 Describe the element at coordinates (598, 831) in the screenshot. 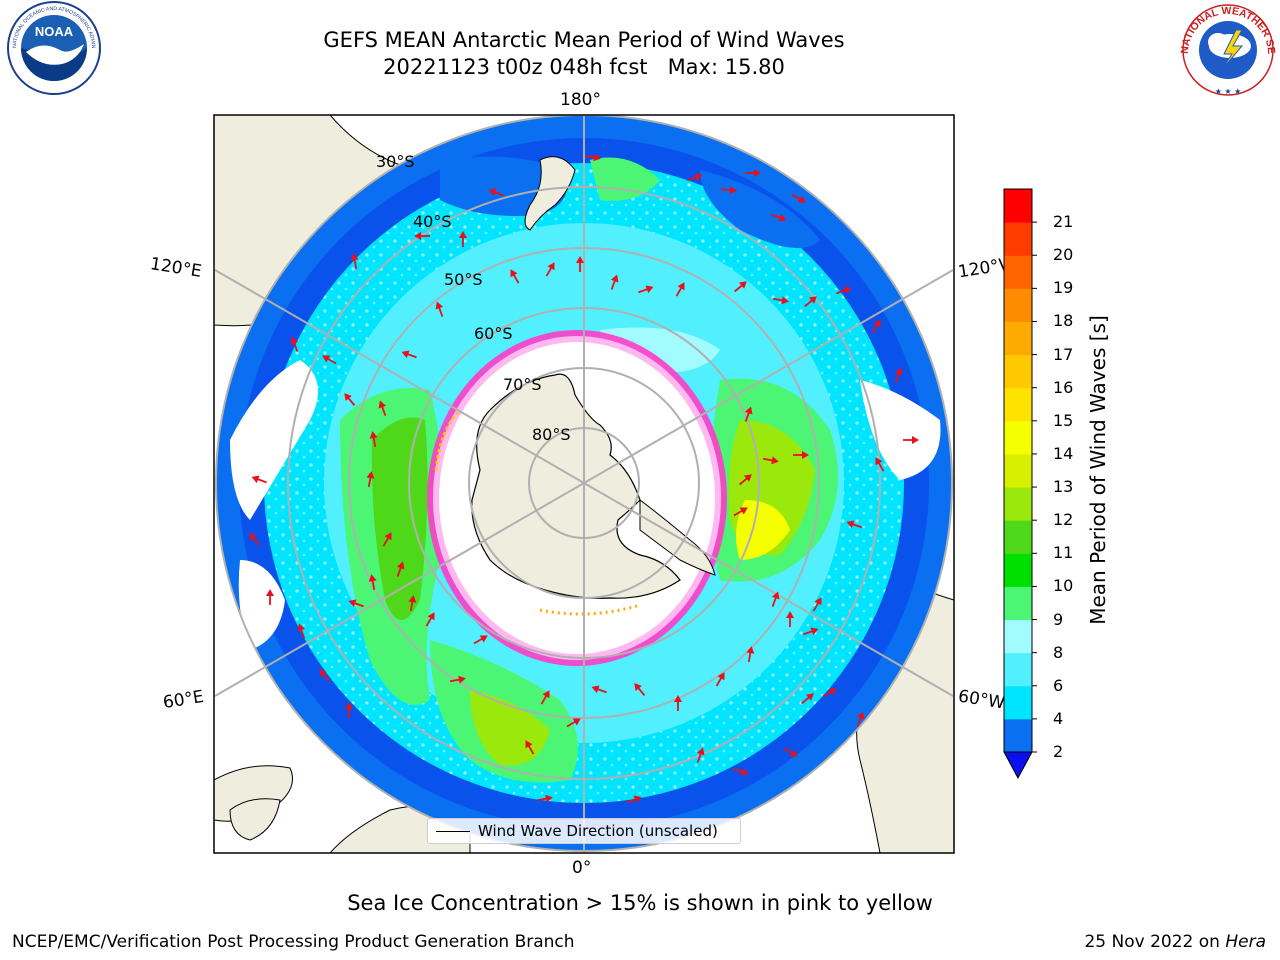

I see `legend-label: Wind Wave Direction (unscaled)` at that location.